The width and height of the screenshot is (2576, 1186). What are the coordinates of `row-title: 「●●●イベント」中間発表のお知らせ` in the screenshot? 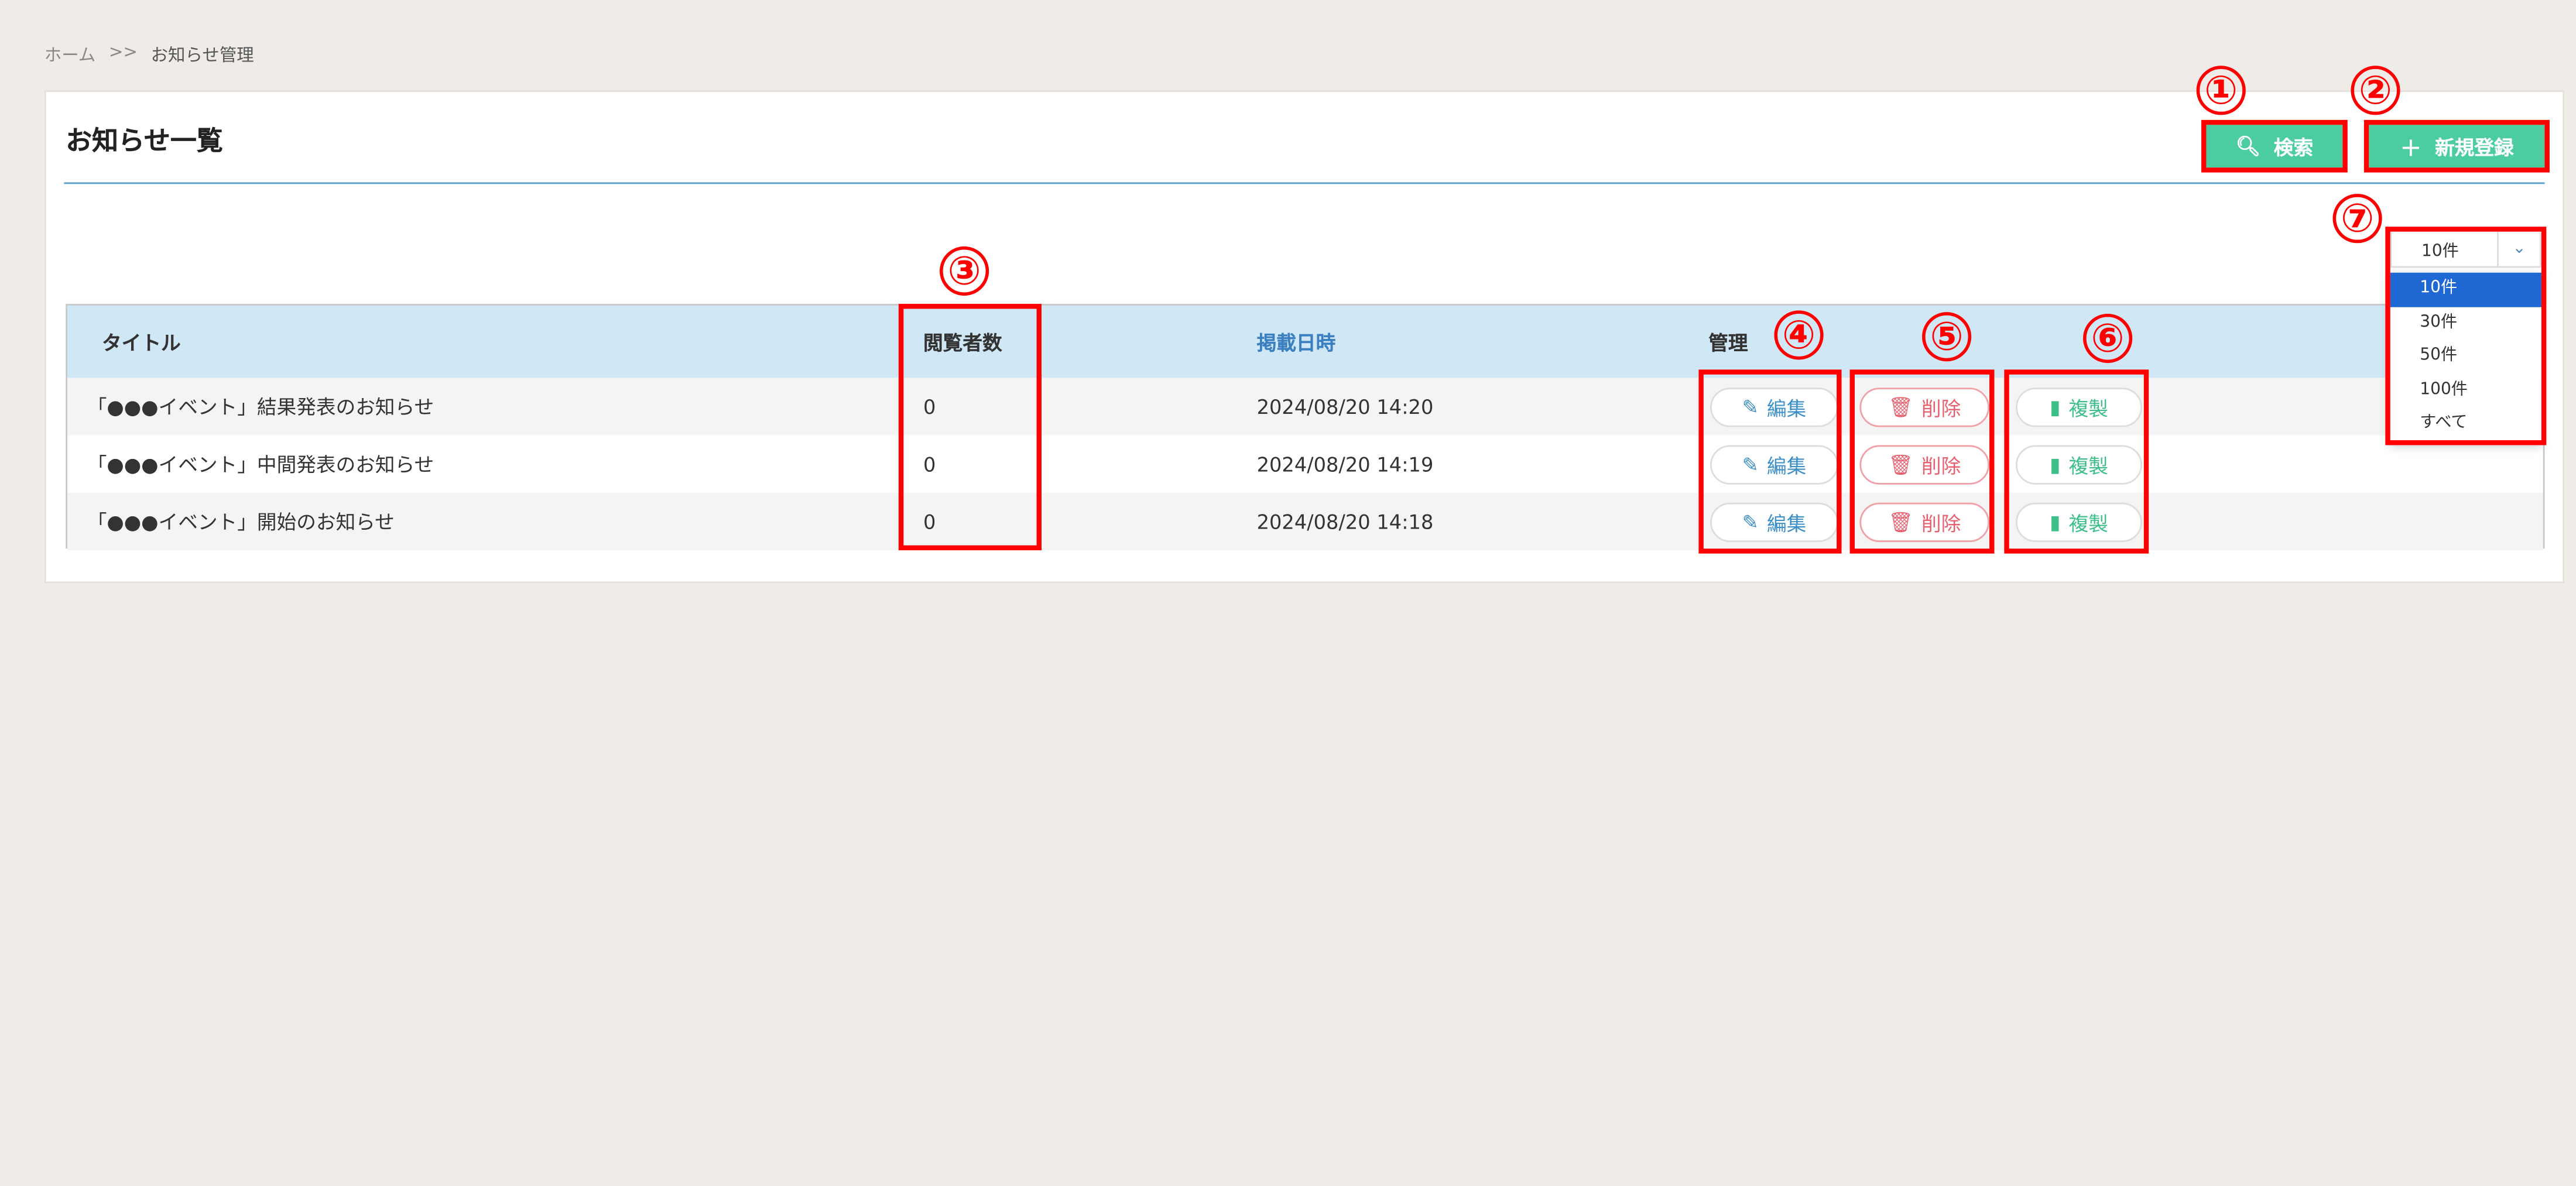 It's located at (260, 465).